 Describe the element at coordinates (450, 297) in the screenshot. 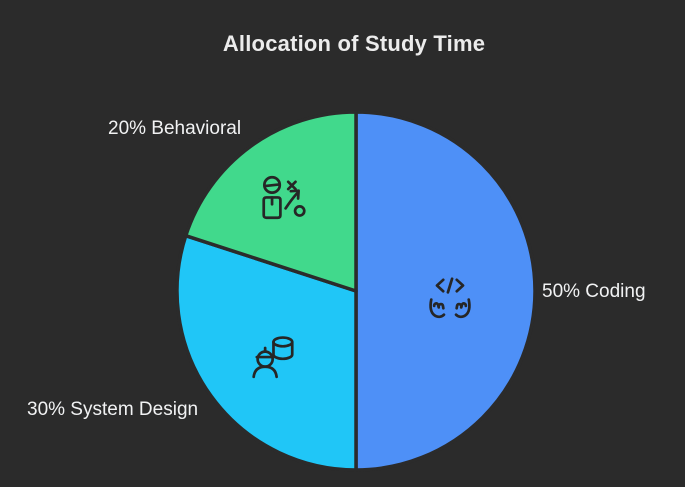

I see `hands-holding-code-icon` at that location.